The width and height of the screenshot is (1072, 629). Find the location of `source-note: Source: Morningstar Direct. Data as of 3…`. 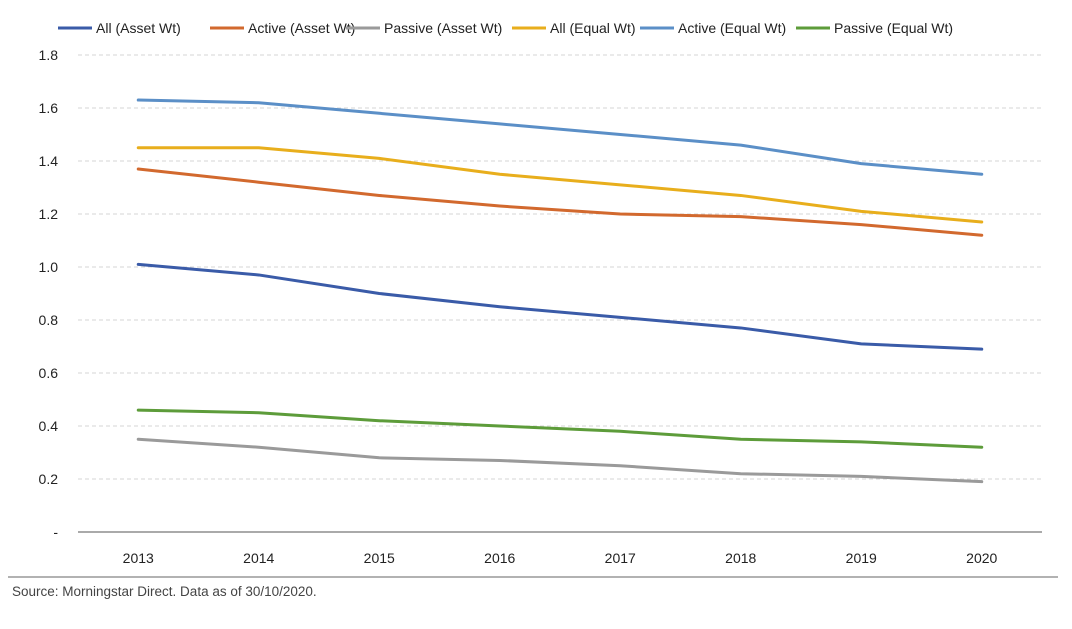

source-note: Source: Morningstar Direct. Data as of 3… is located at coordinates (164, 591).